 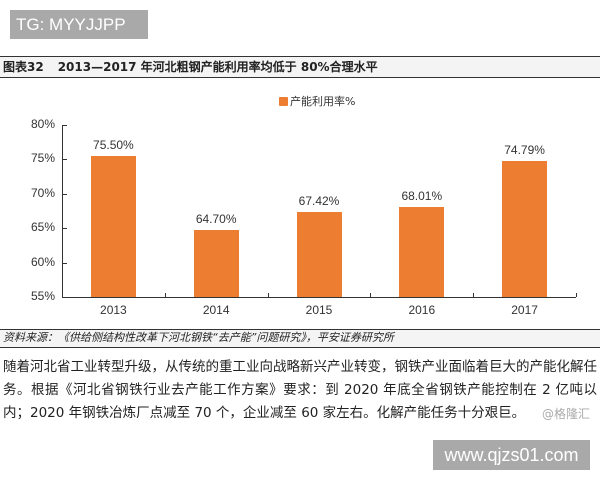 I want to click on legend-label: 产能利用率%, so click(x=323, y=101).